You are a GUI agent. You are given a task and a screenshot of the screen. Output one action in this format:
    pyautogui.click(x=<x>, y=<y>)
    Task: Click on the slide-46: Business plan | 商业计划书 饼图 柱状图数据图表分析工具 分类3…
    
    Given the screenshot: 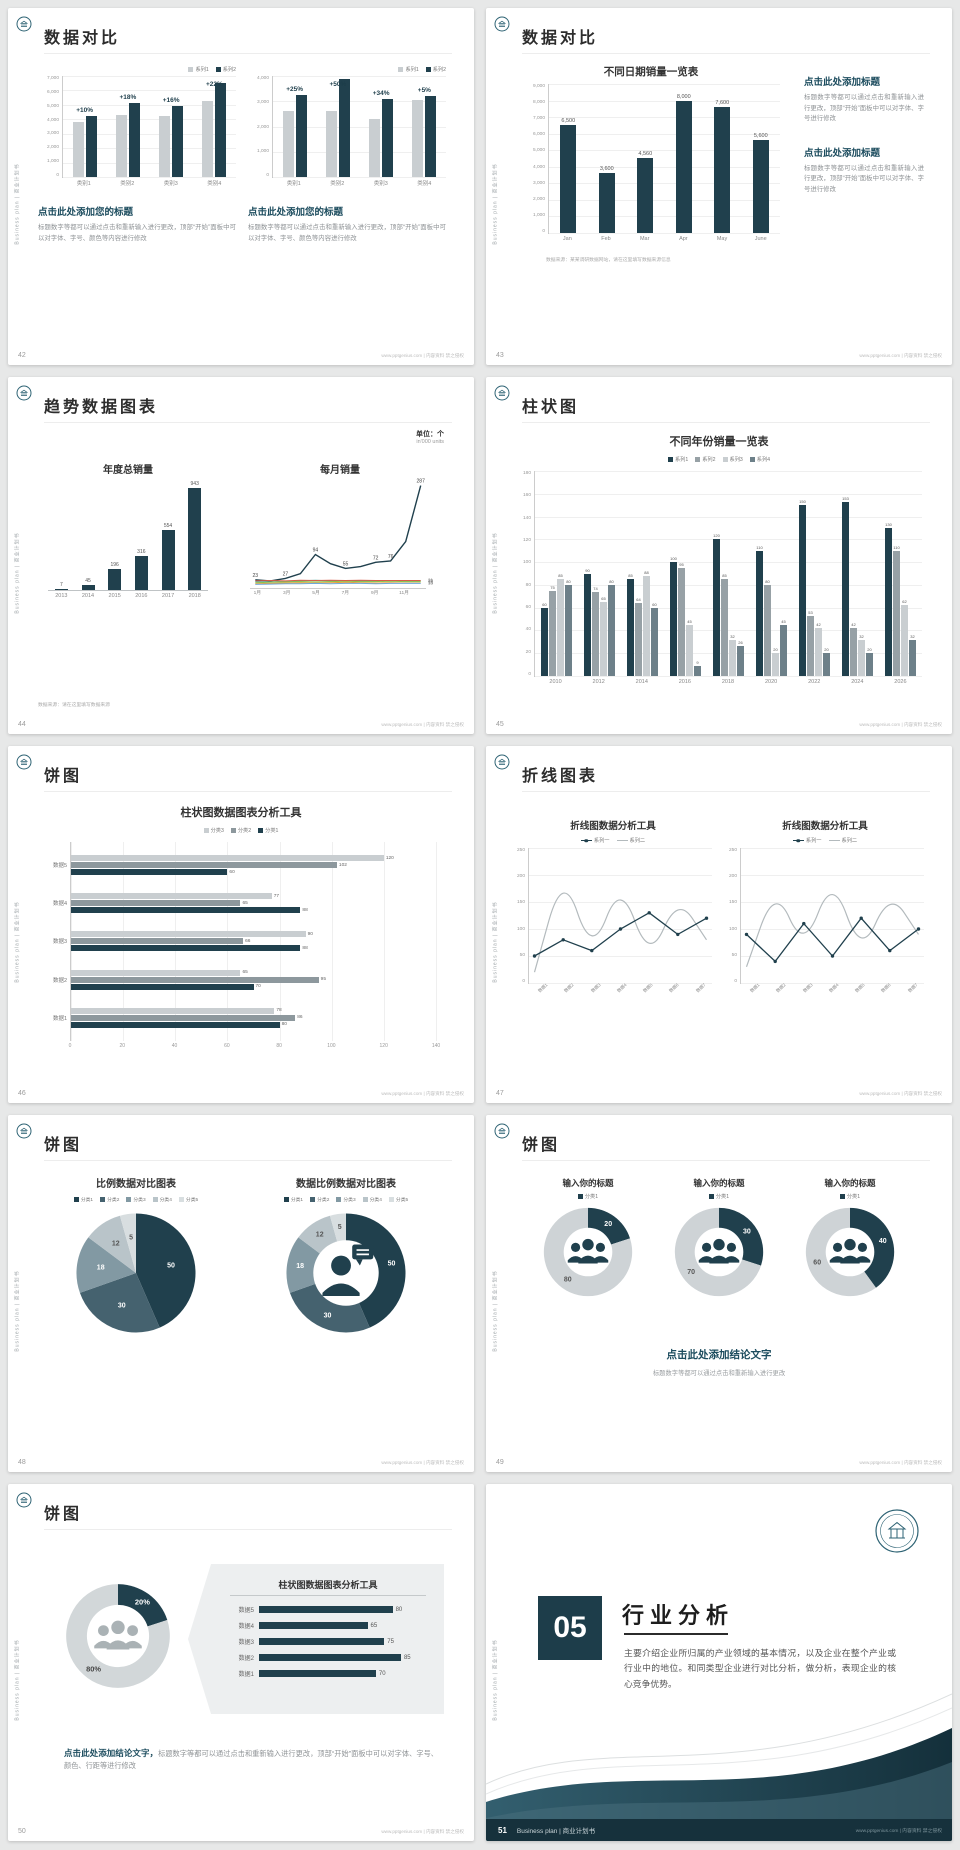 What is the action you would take?
    pyautogui.click(x=241, y=924)
    